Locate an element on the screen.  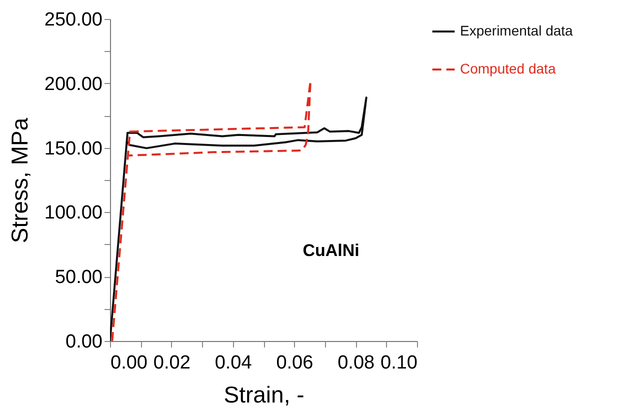
legend-label: Computed data is located at coordinates (508, 68).